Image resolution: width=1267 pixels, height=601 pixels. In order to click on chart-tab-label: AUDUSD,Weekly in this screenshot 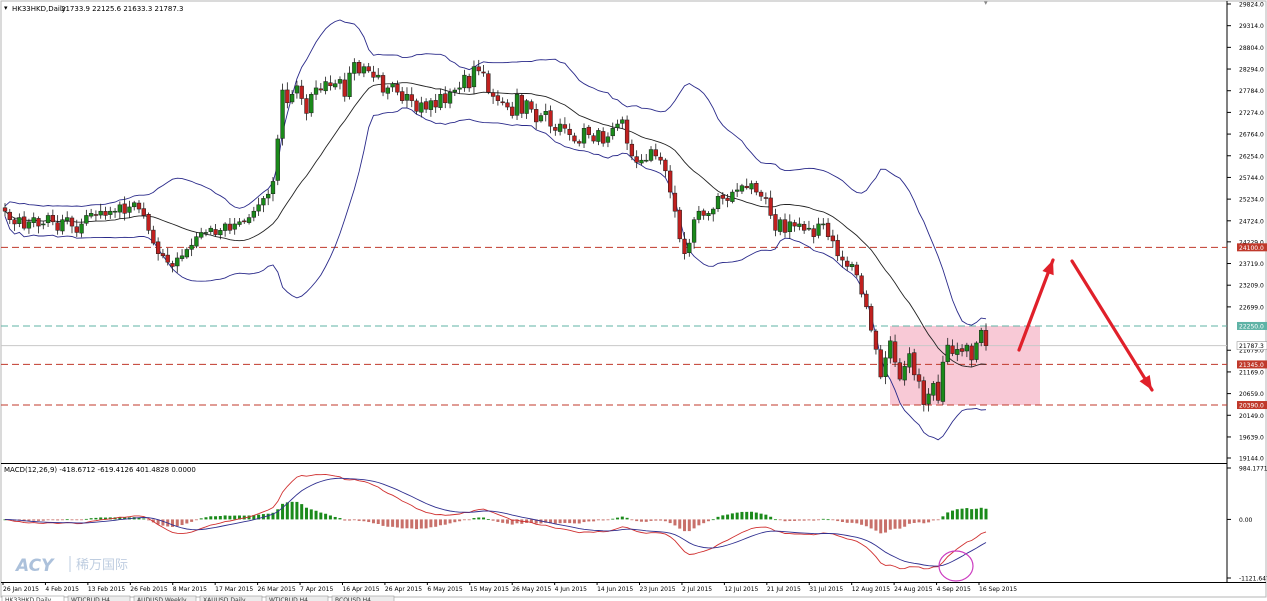, I will do `click(162, 599)`.